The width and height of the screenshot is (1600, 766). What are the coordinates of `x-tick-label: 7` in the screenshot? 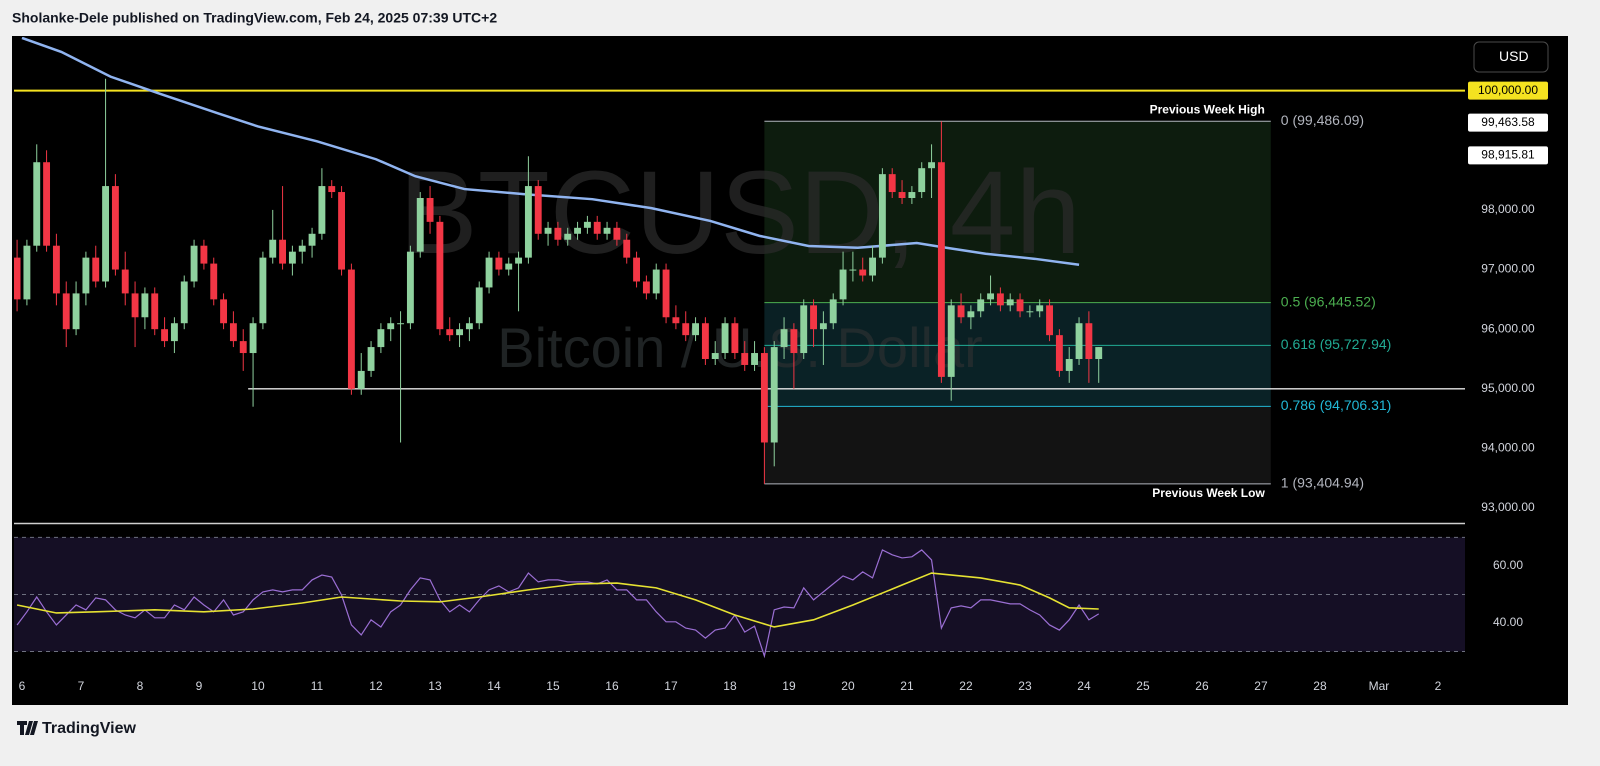 It's located at (81, 686).